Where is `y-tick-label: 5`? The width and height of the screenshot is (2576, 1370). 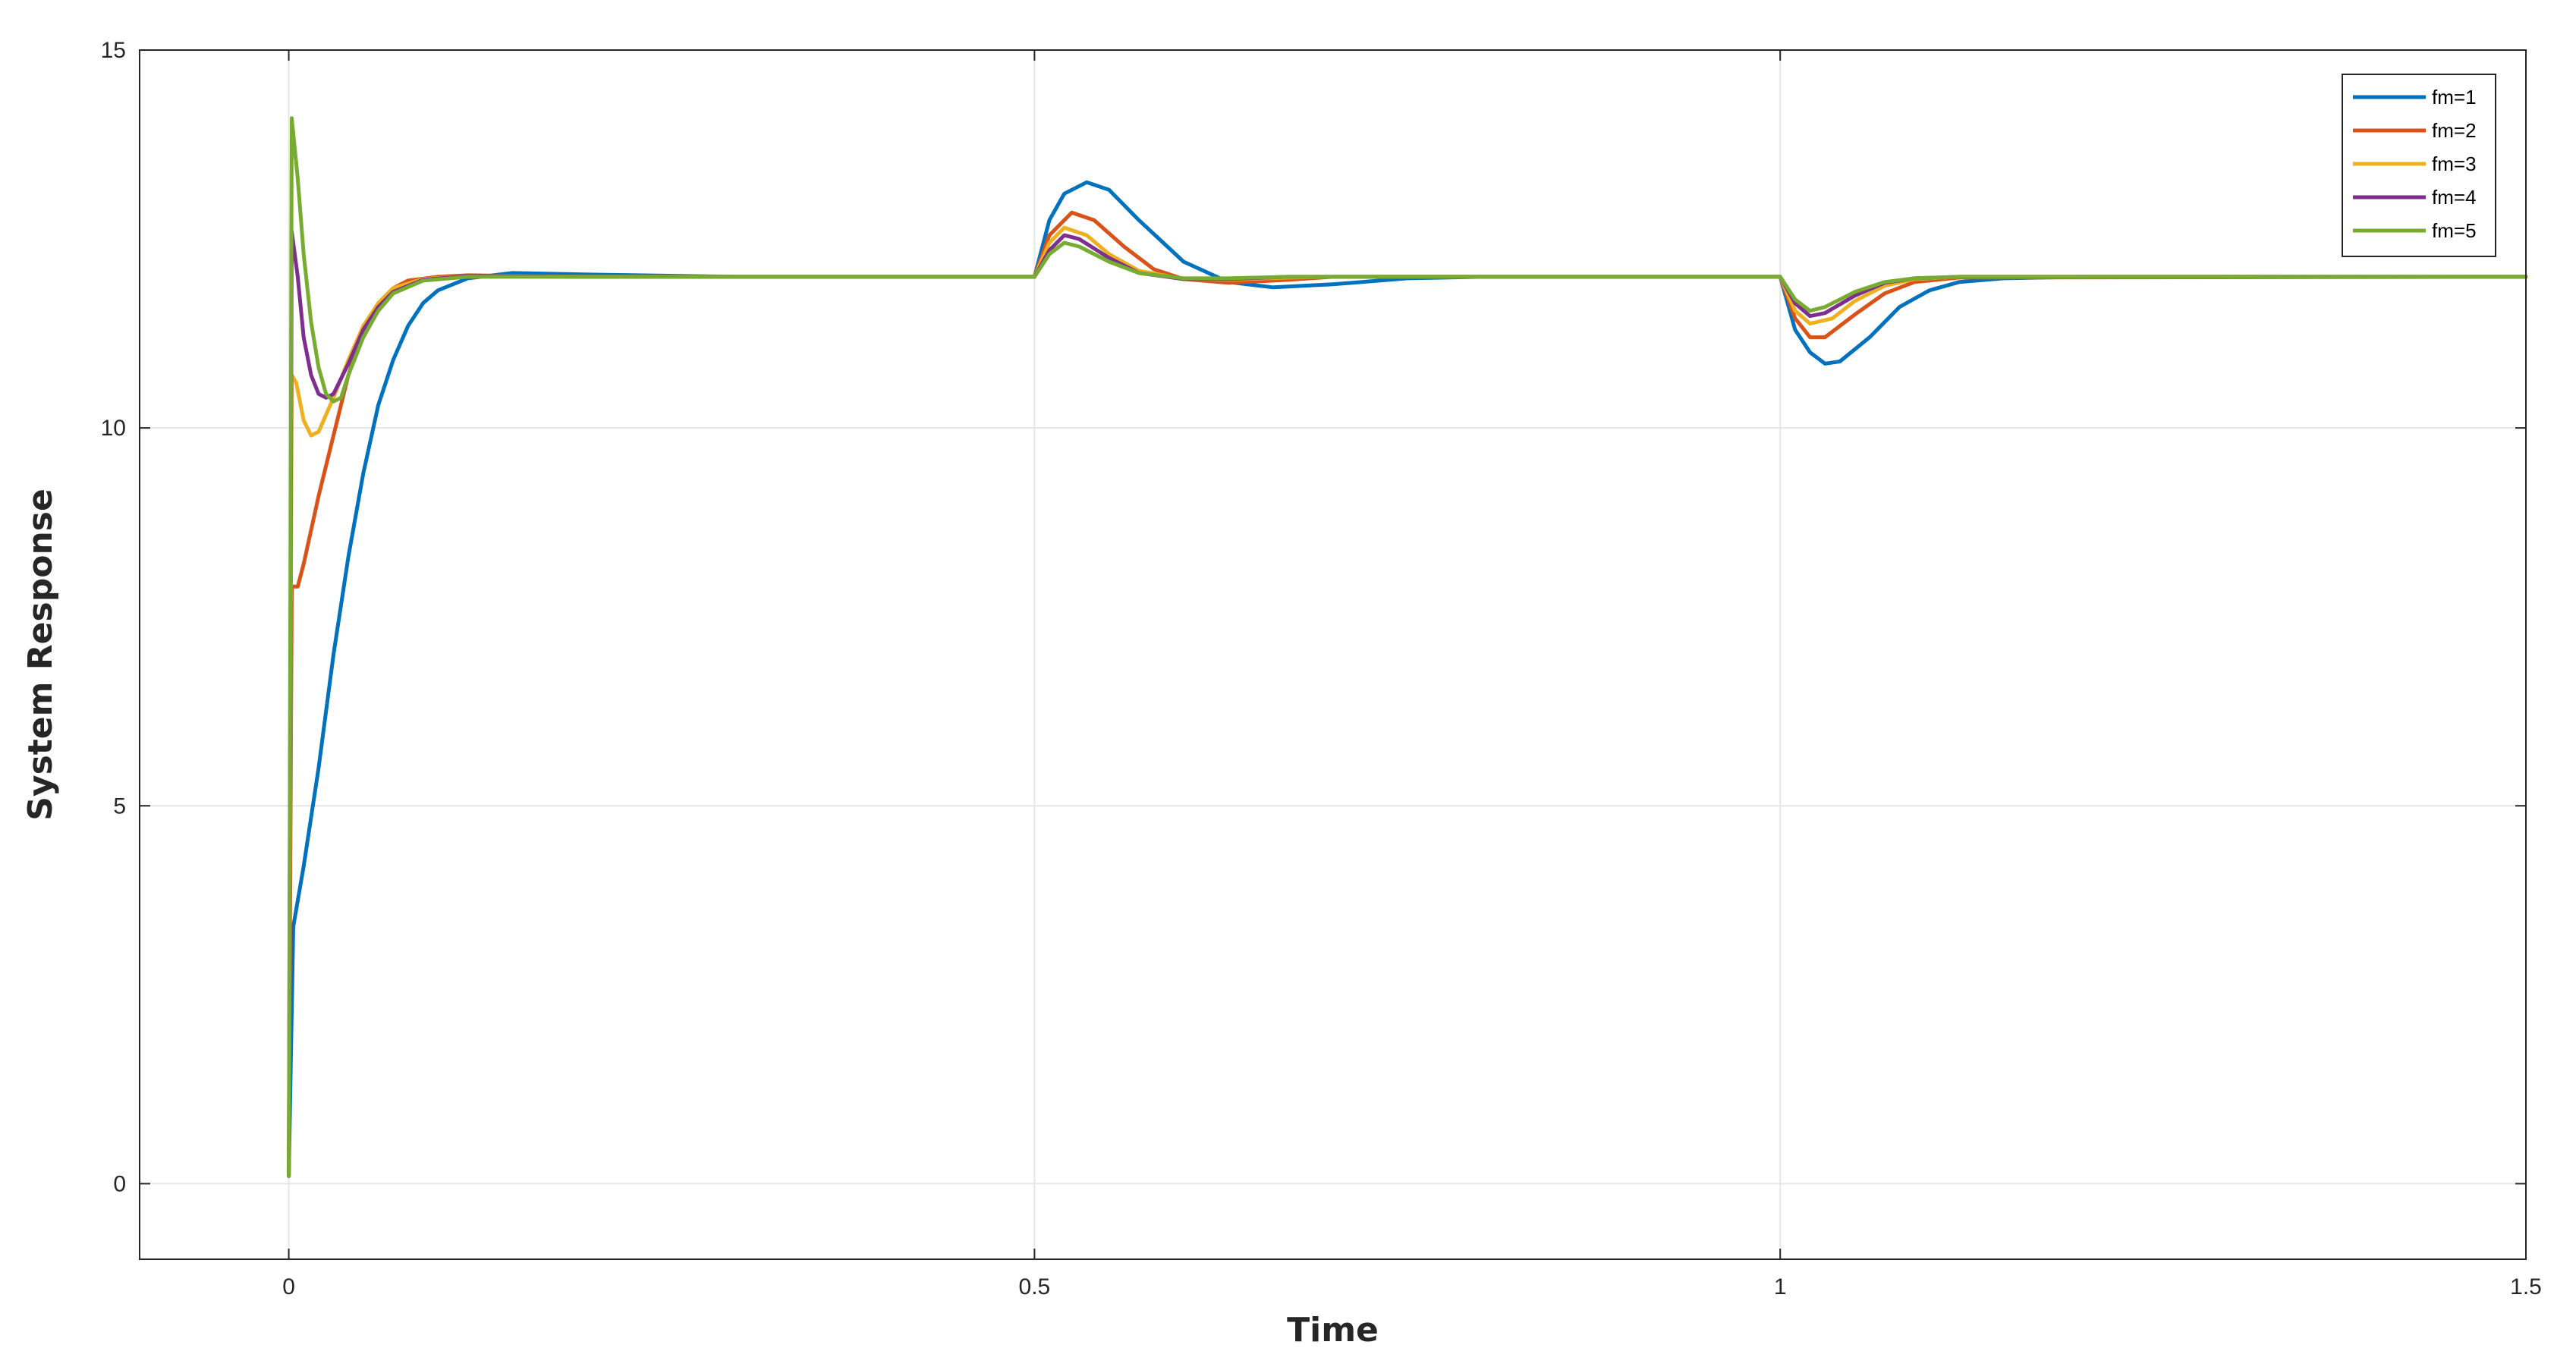 y-tick-label: 5 is located at coordinates (119, 806).